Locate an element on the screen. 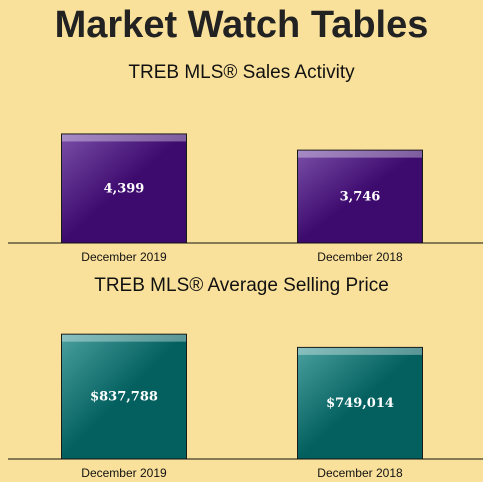 The width and height of the screenshot is (483, 482). data-label: 3,746 is located at coordinates (360, 197).